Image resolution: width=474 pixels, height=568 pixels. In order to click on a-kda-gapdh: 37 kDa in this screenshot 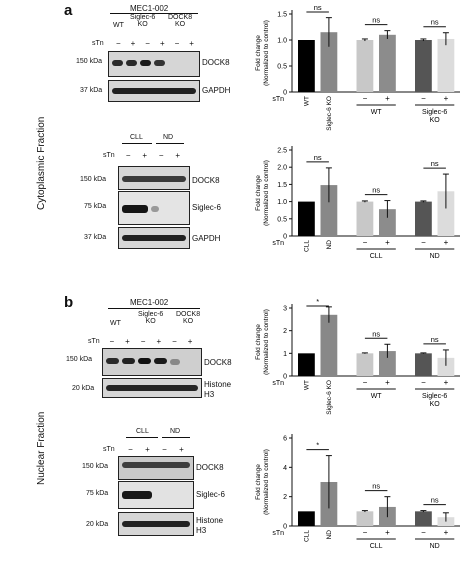, I will do `click(91, 90)`.